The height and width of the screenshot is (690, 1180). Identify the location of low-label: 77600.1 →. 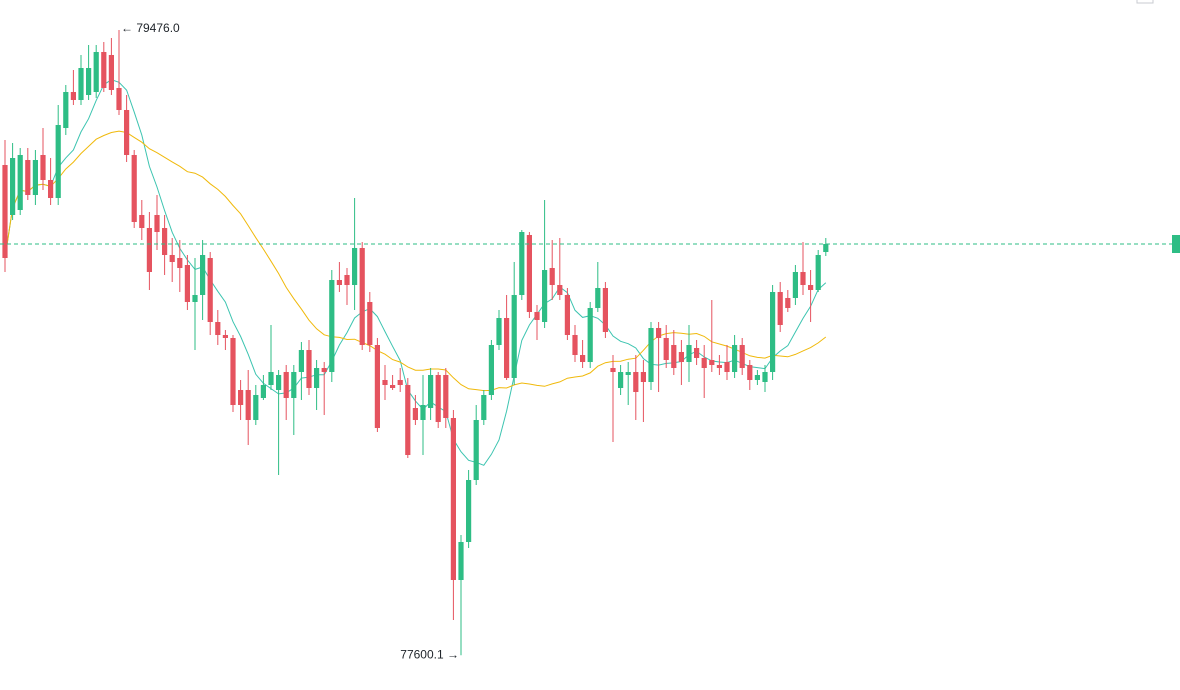
(429, 654).